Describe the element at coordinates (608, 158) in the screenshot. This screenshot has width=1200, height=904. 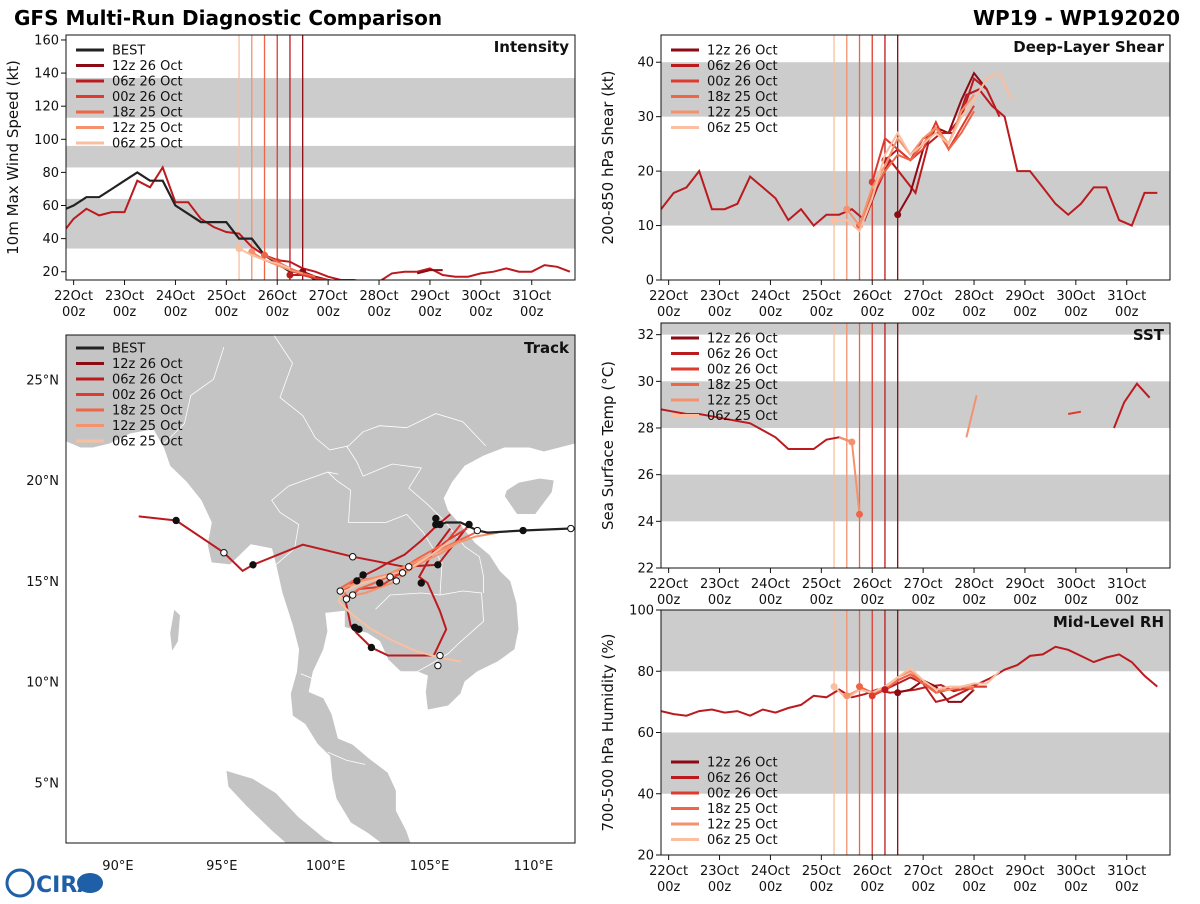
I see `shear-ylabel: 200-850 hPa Shear (kt)` at that location.